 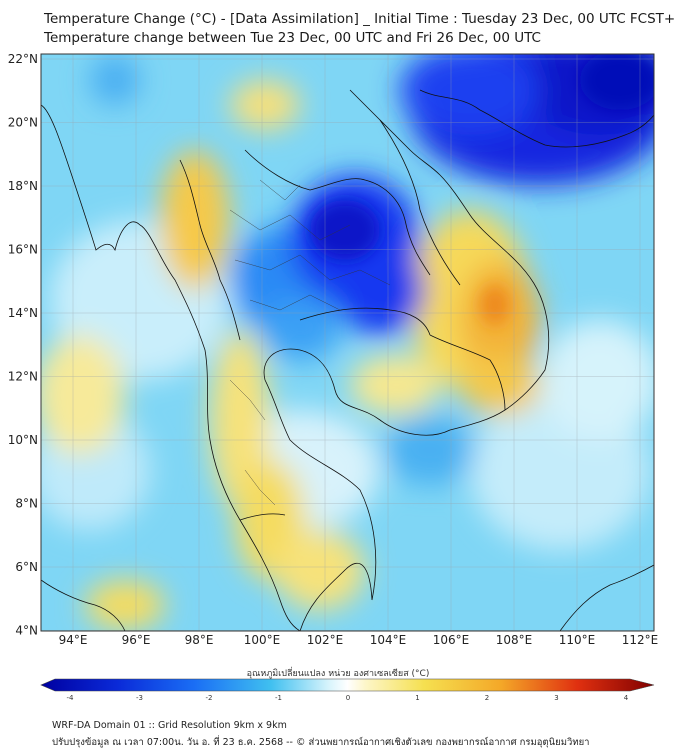 I want to click on latitude-label: 14°N, so click(x=23, y=313).